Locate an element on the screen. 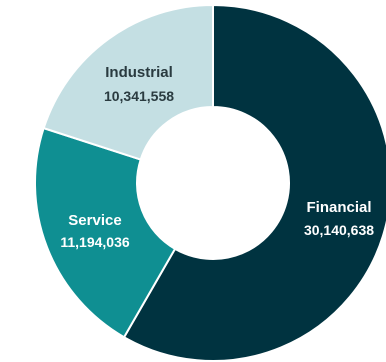 This screenshot has height=362, width=386. industrial-value-label: 10,341,558 is located at coordinates (139, 96).